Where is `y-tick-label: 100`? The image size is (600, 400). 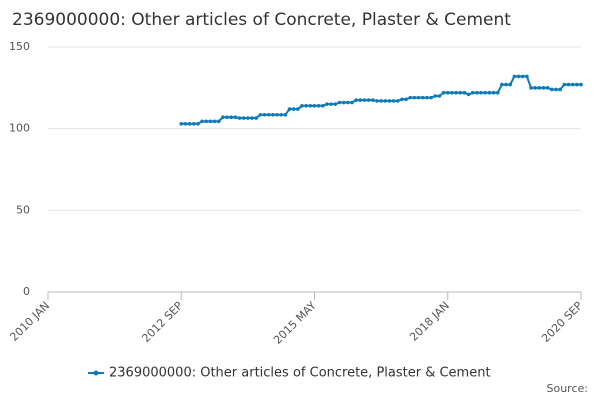 y-tick-label: 100 is located at coordinates (19, 128).